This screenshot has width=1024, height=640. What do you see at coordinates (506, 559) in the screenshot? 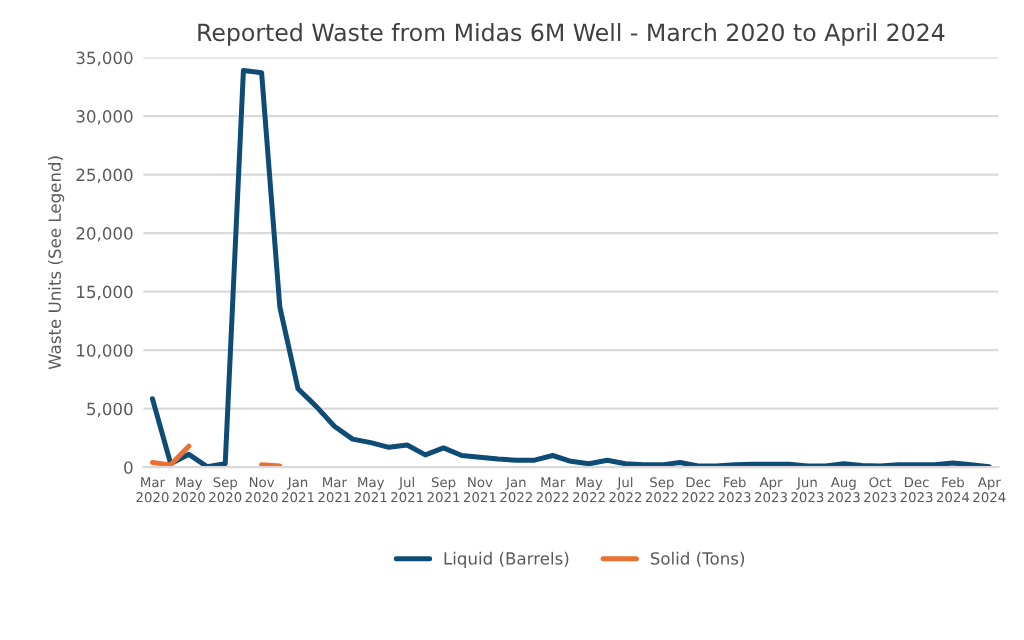
I see `legend-label: Liquid (Barrels)` at bounding box center [506, 559].